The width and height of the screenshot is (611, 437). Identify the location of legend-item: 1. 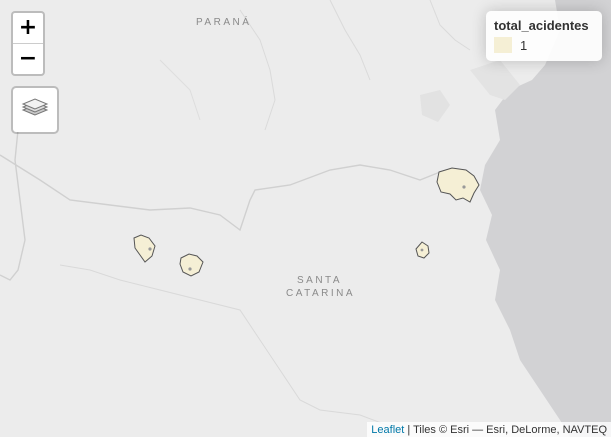
(544, 45).